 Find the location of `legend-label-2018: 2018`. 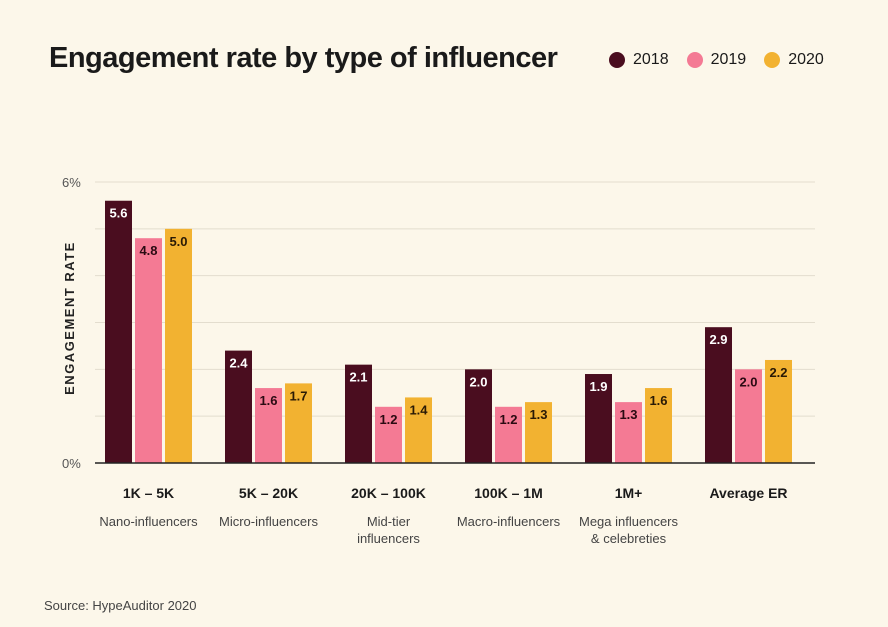

legend-label-2018: 2018 is located at coordinates (651, 59).